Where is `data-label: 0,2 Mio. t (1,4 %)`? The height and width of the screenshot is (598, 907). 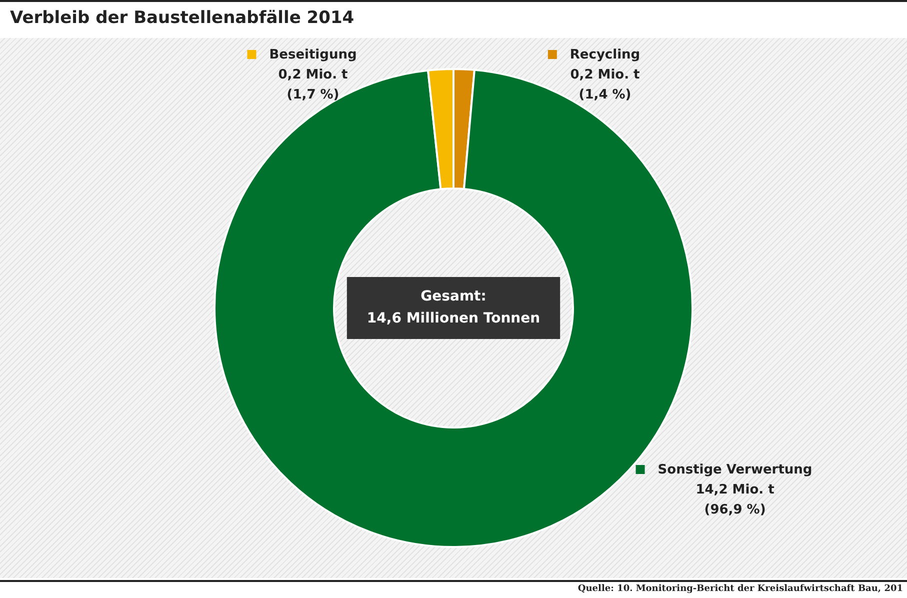 data-label: 0,2 Mio. t (1,4 %) is located at coordinates (605, 84).